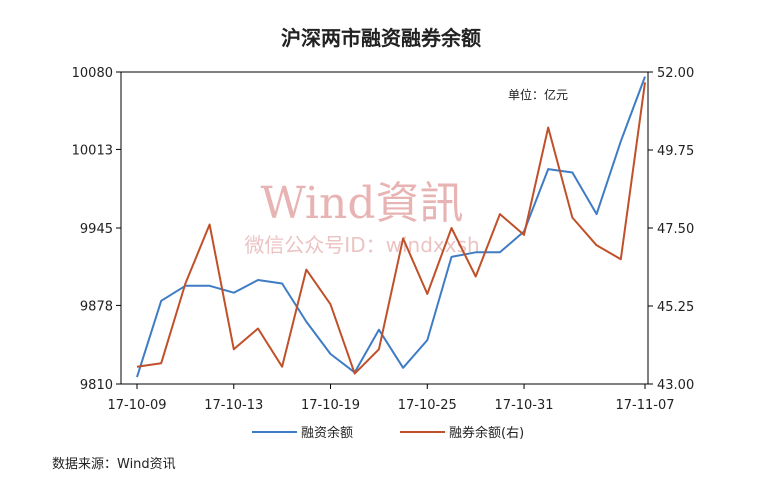  I want to click on left-tick-label: 9945, so click(96, 229).